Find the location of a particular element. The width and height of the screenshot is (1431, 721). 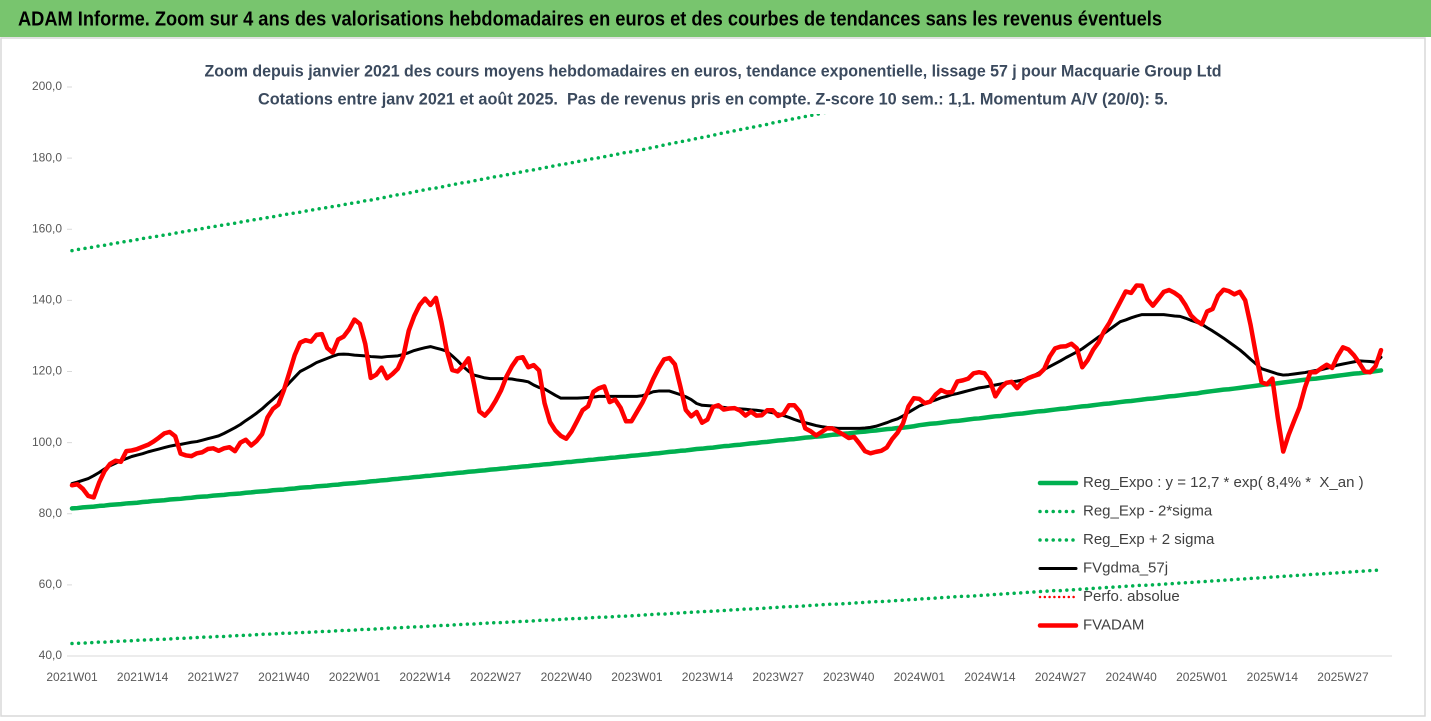

header-bar is located at coordinates (715, 18).